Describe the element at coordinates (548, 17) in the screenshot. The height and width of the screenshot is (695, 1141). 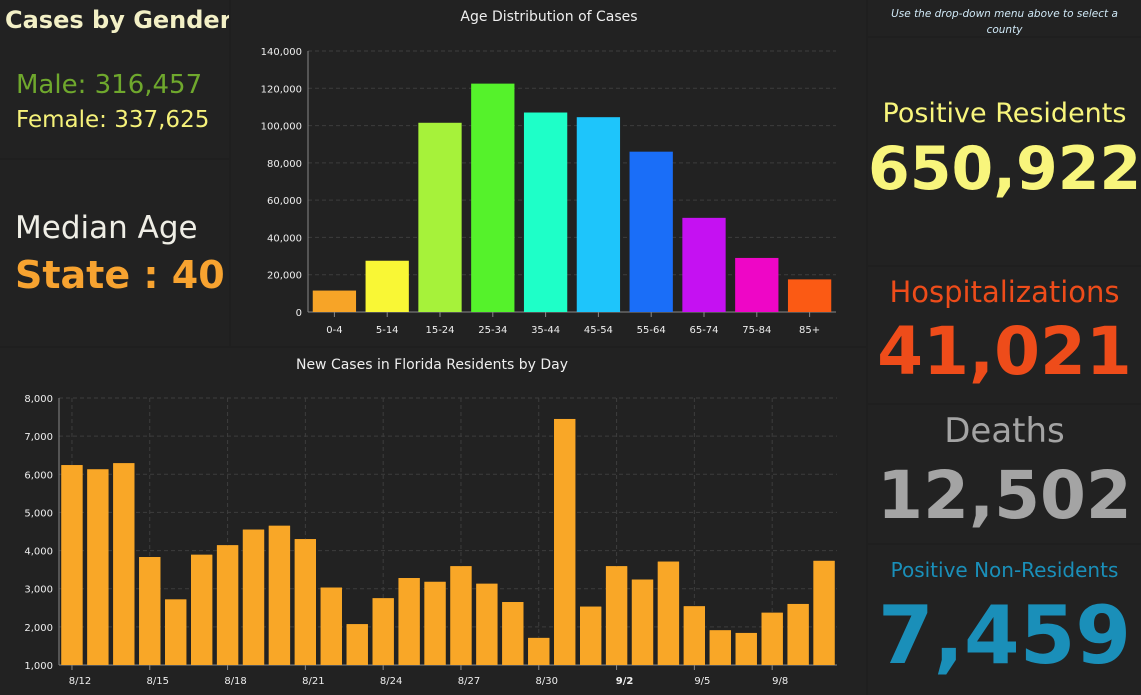
I see `age-chart-title: Age Distribution of Cases` at that location.